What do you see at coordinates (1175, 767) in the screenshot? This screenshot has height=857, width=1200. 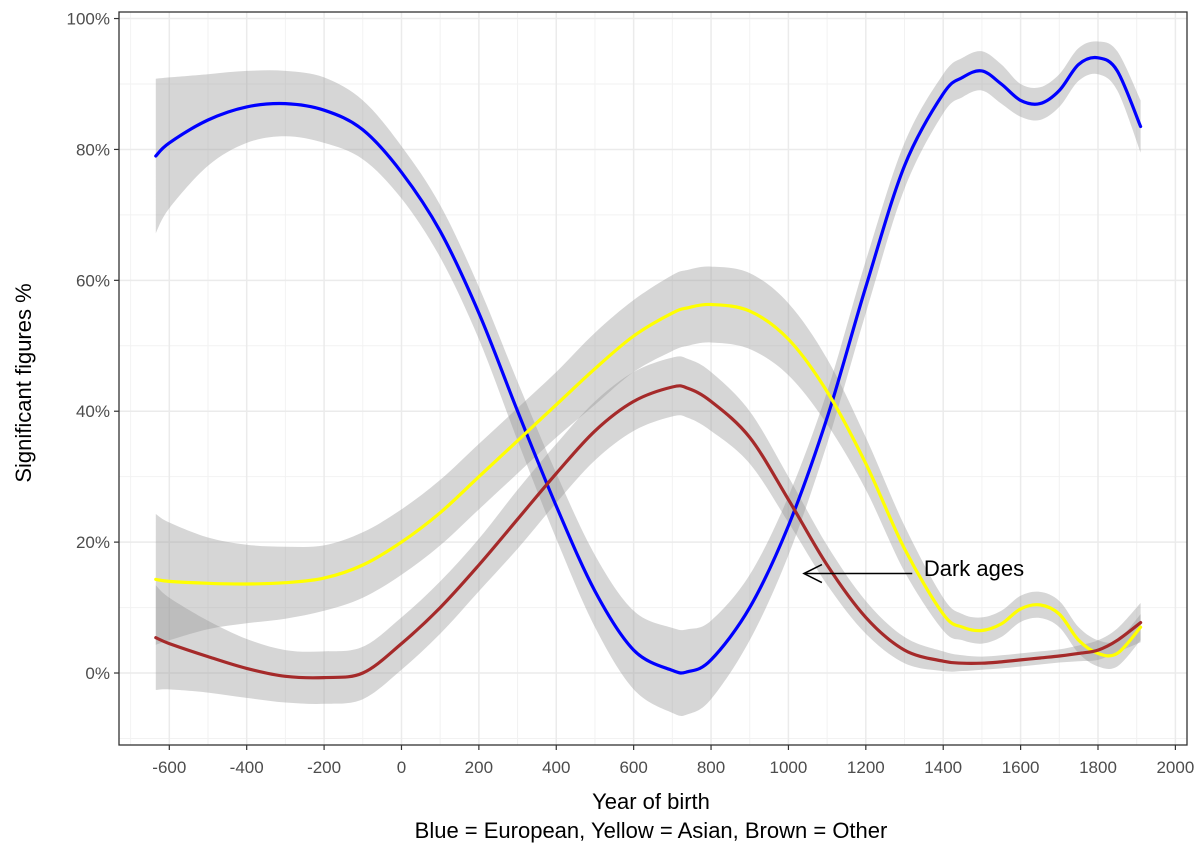 I see `x-tick-label: 2000` at bounding box center [1175, 767].